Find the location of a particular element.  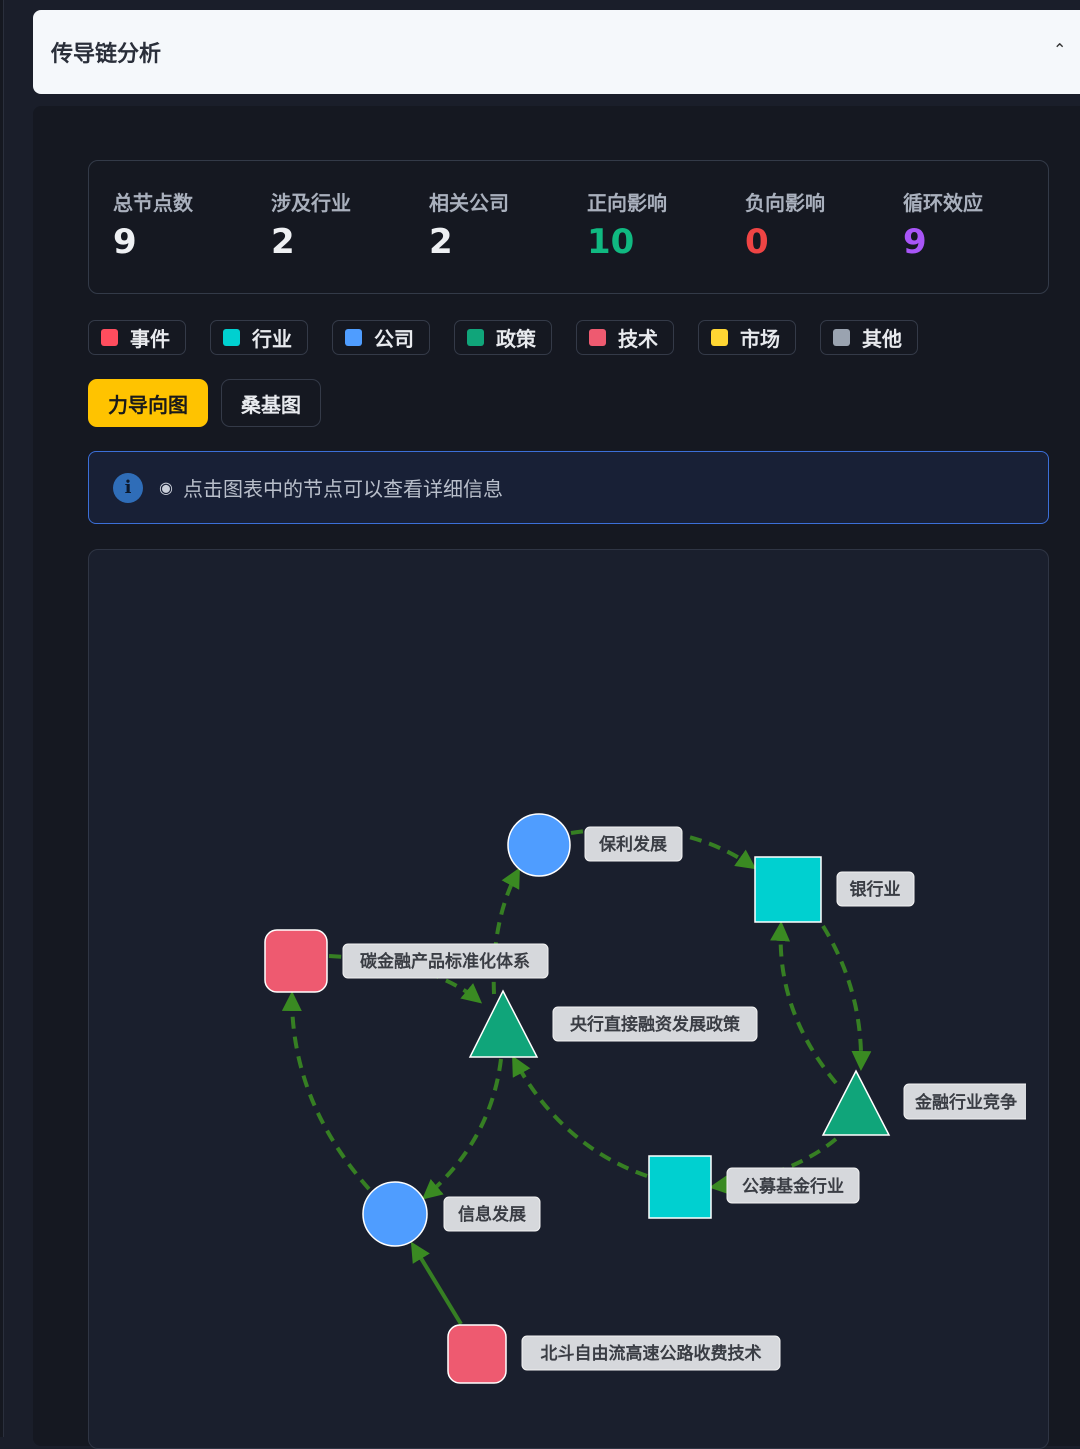

legend-label: 事件 is located at coordinates (150, 339).